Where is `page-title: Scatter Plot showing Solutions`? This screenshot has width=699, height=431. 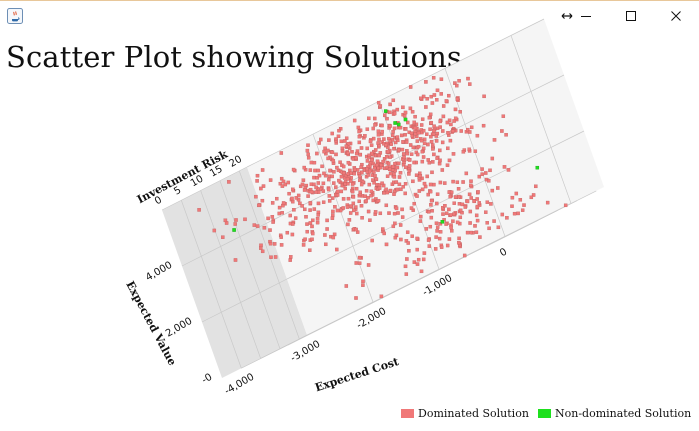 page-title: Scatter Plot showing Solutions is located at coordinates (234, 57).